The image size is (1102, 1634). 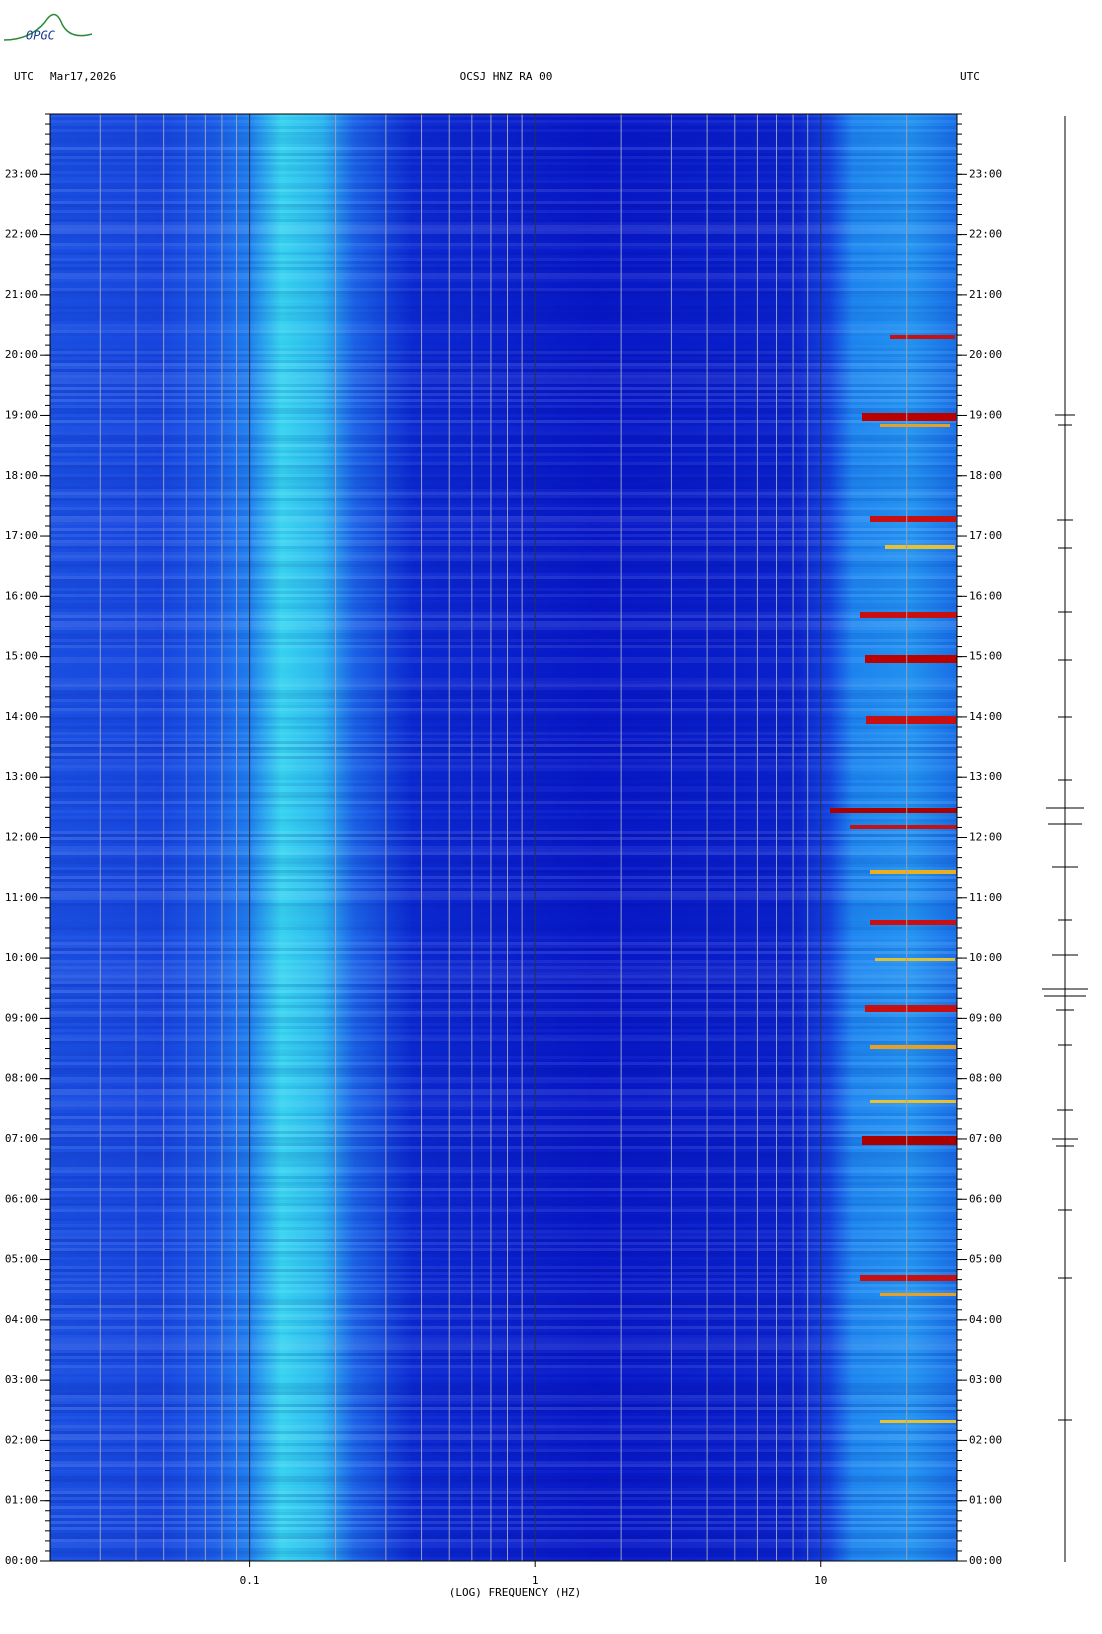 What do you see at coordinates (985, 1078) in the screenshot?
I see `y-tick-label: 08:00` at bounding box center [985, 1078].